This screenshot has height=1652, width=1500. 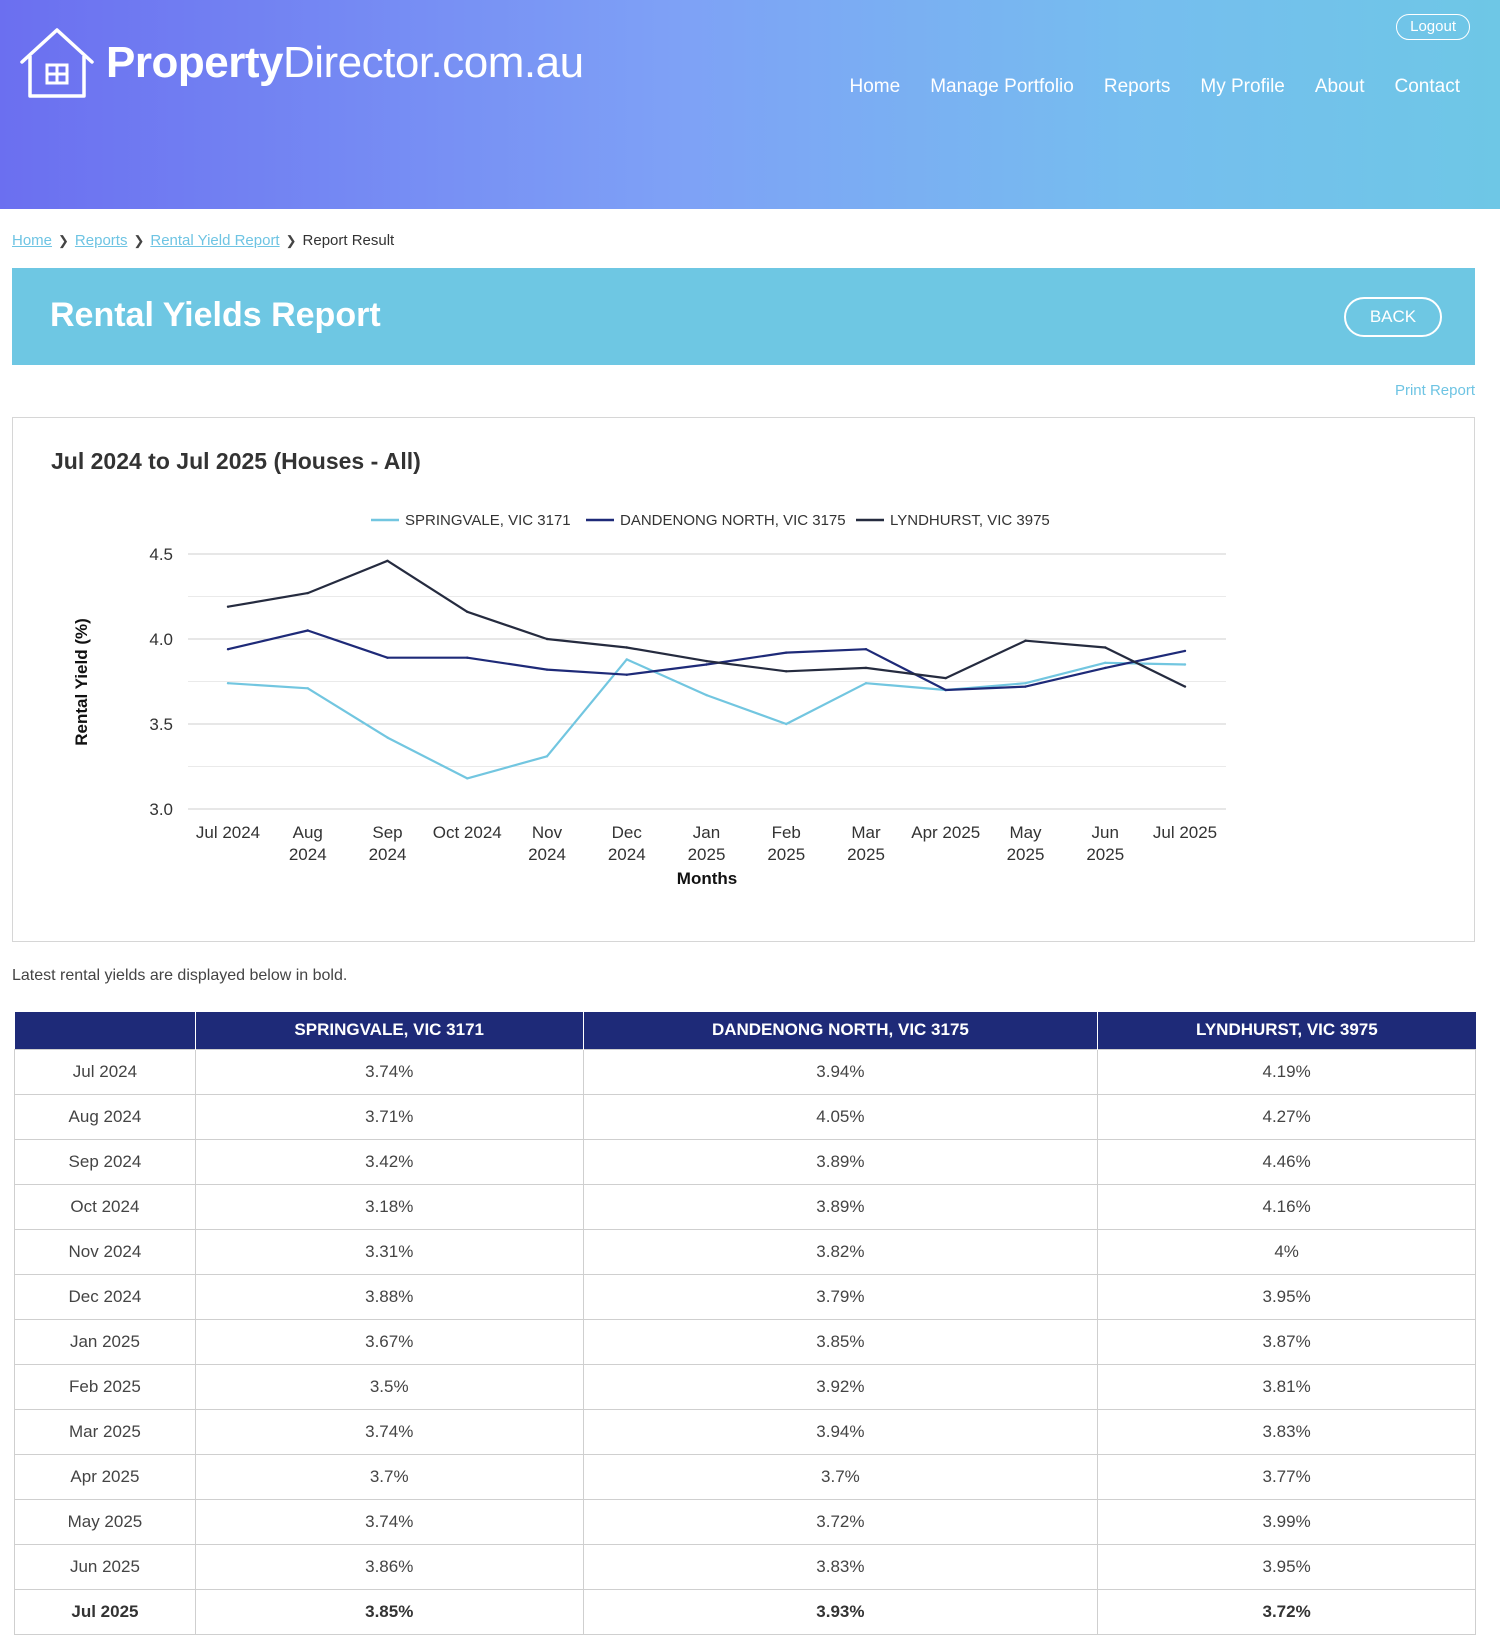 What do you see at coordinates (389, 1116) in the screenshot?
I see `table-cell-yield: 3.71%` at bounding box center [389, 1116].